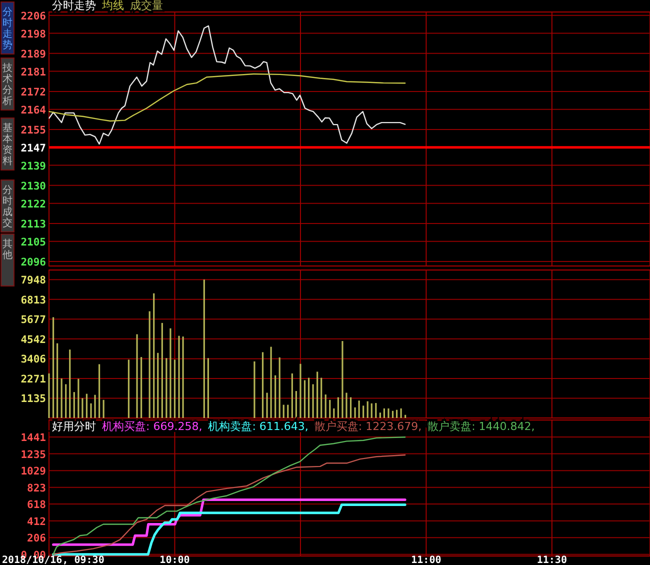 The width and height of the screenshot is (650, 565). What do you see at coordinates (36, 488) in the screenshot?
I see `y-tick-label: 823` at bounding box center [36, 488].